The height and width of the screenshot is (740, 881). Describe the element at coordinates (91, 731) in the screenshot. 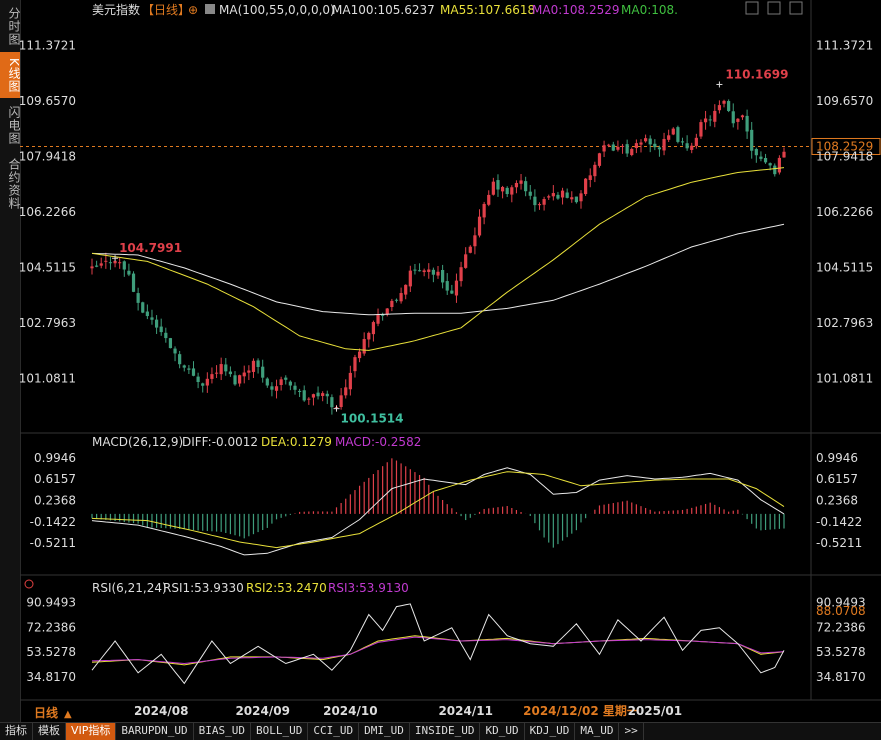

I see `bottom-tab: VIP指标` at that location.